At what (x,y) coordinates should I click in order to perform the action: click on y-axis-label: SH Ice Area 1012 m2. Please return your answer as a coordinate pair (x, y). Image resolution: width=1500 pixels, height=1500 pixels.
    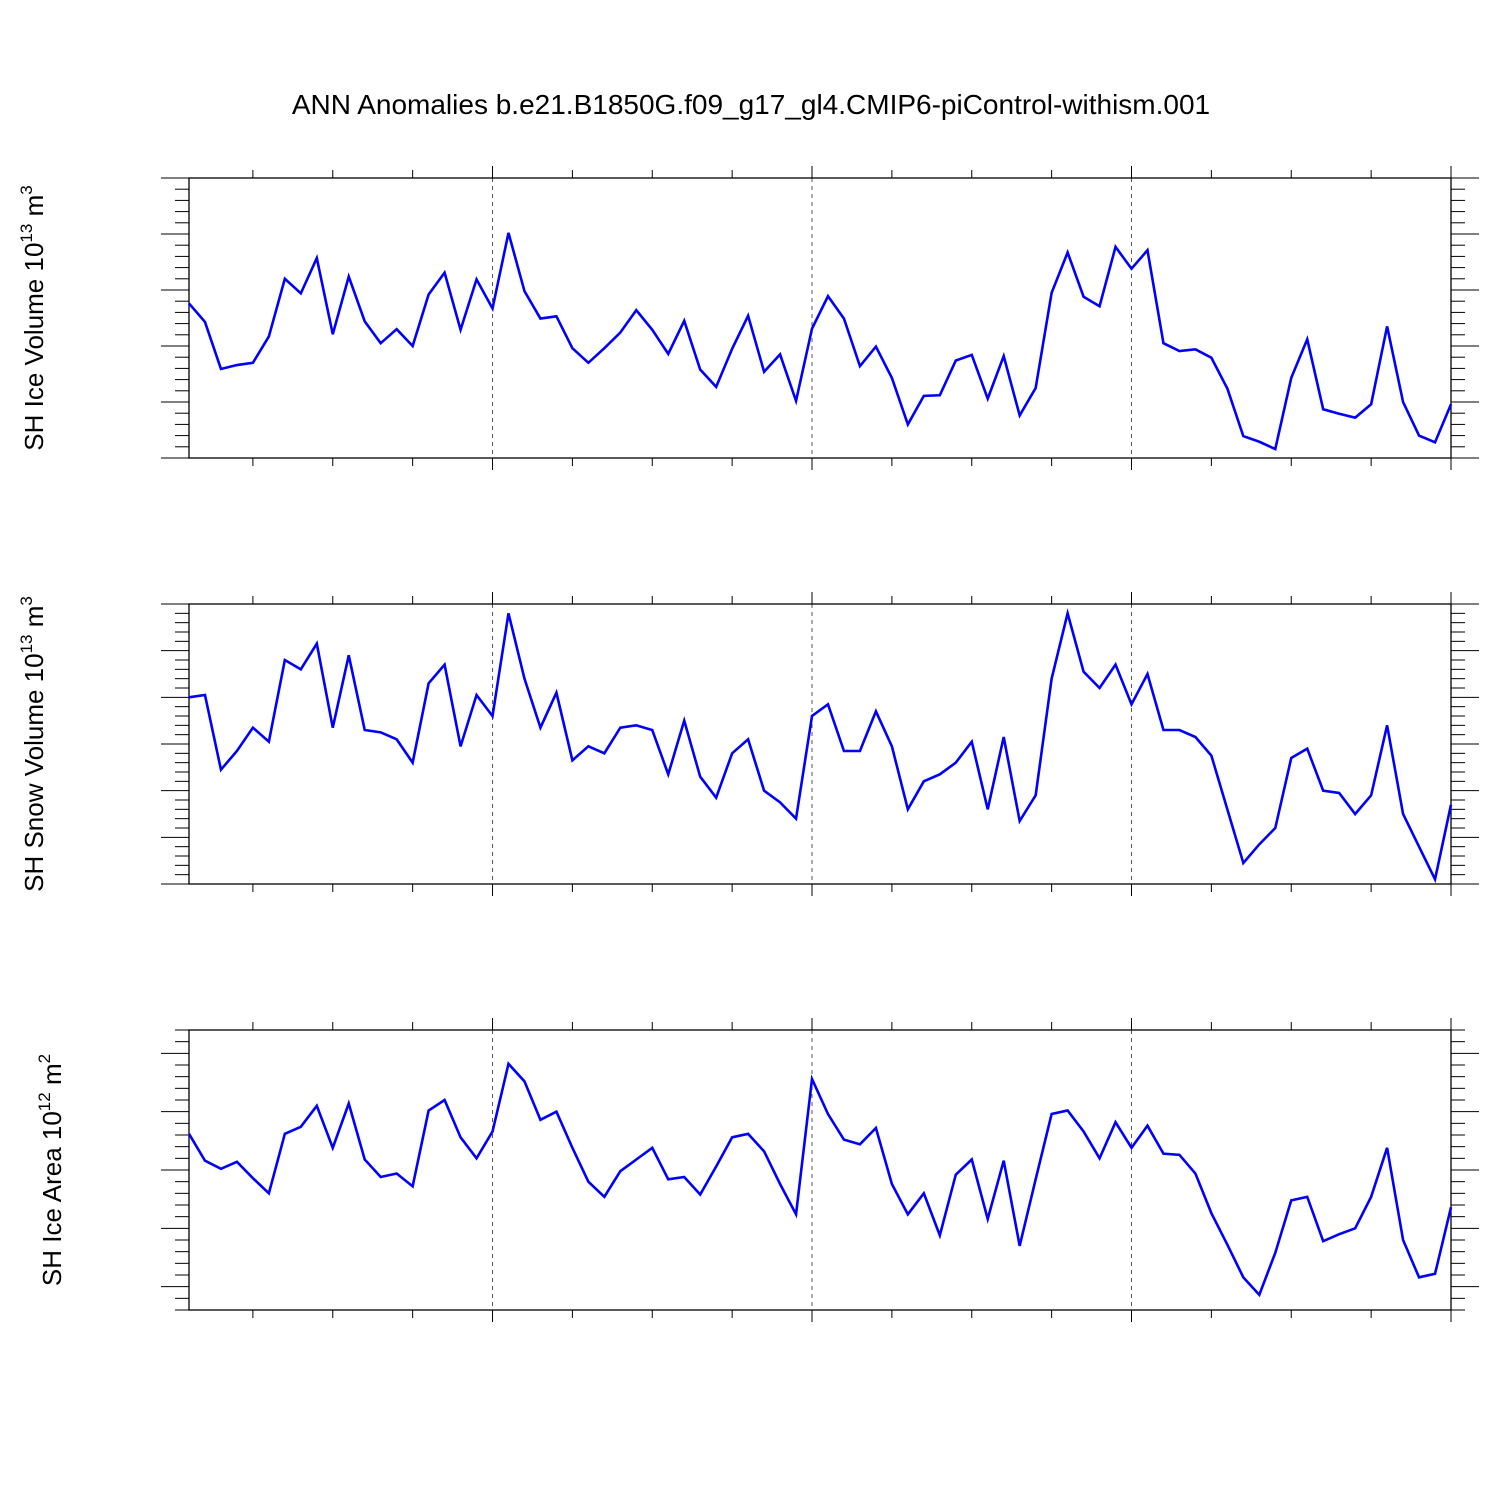
    Looking at the image, I should click on (51, 1170).